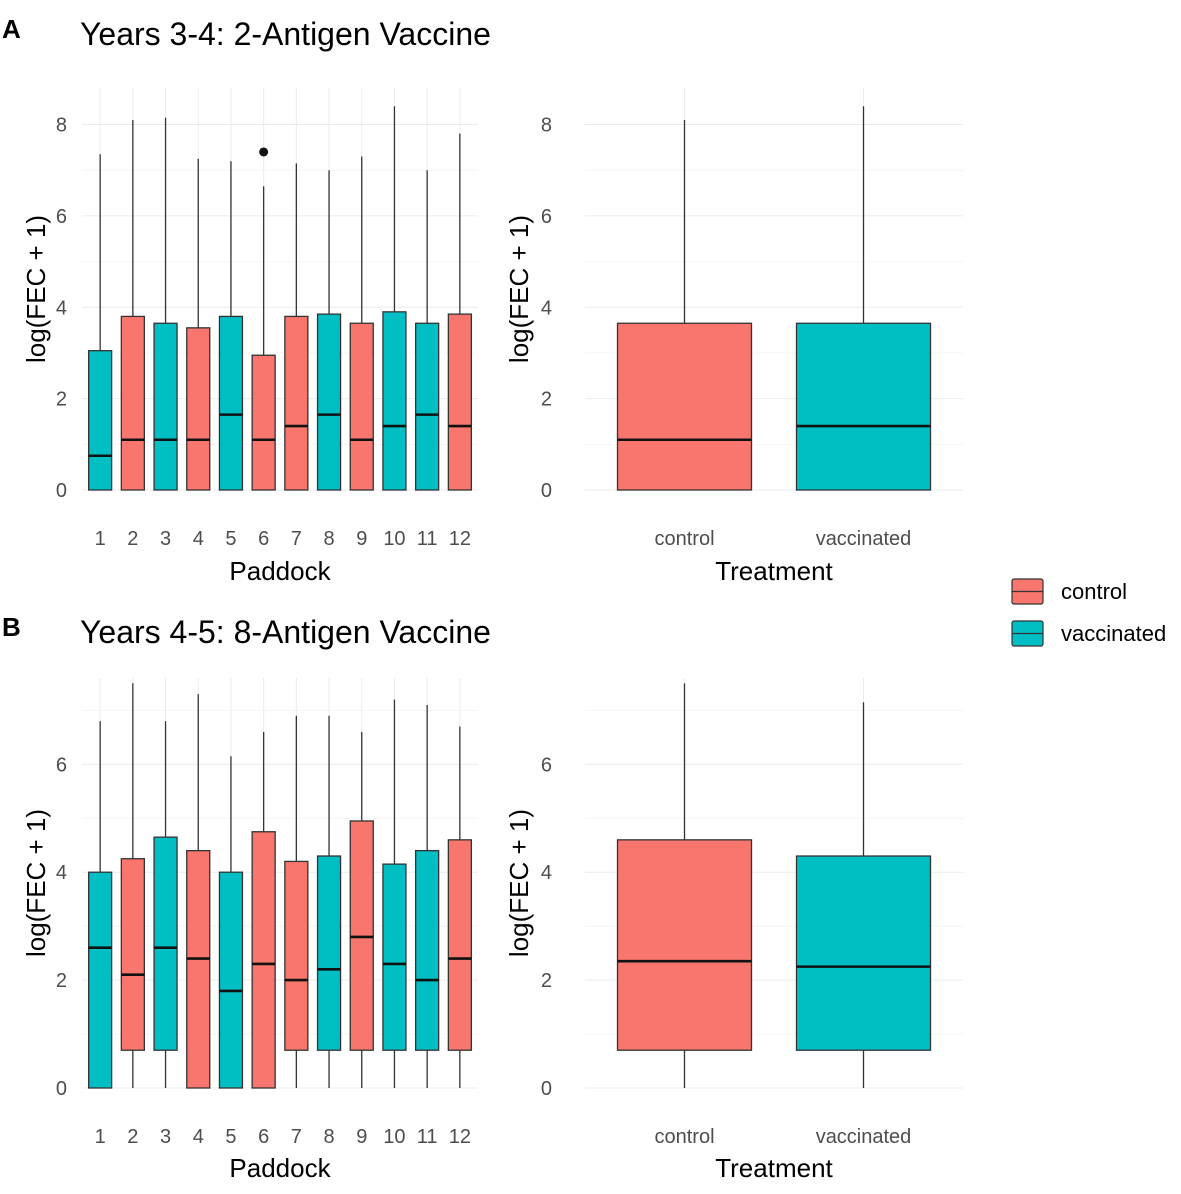 The width and height of the screenshot is (1181, 1194). Describe the element at coordinates (1094, 591) in the screenshot. I see `legend-label-control: control` at that location.